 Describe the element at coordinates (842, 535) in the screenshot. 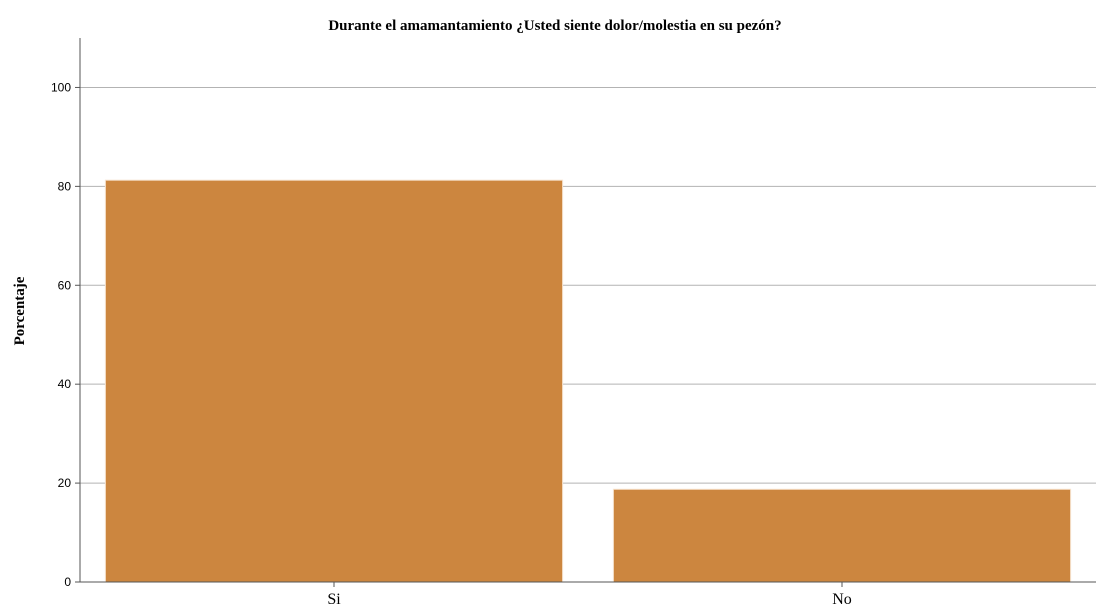

I see `bar-no` at that location.